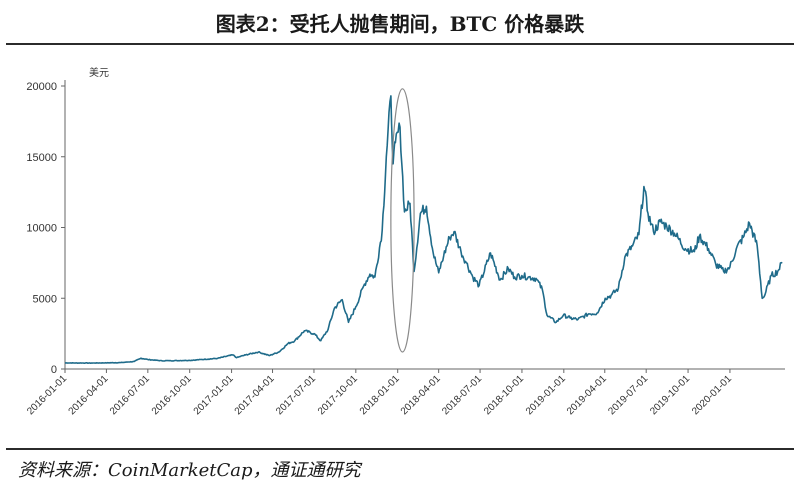  Describe the element at coordinates (462, 395) in the screenshot. I see `x-tick-label: 2018-07-01` at that location.